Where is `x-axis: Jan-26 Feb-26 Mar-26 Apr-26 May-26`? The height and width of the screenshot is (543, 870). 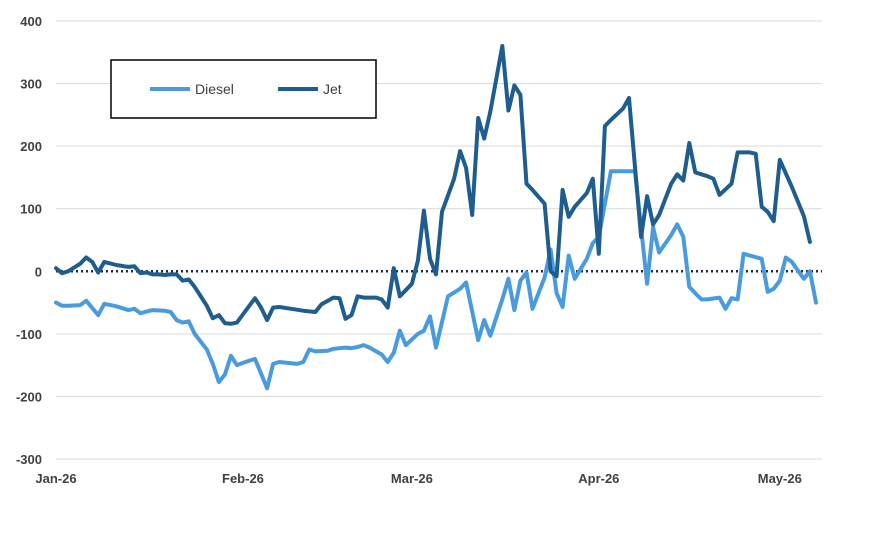 x-axis: Jan-26 Feb-26 Mar-26 Apr-26 May-26 is located at coordinates (418, 478).